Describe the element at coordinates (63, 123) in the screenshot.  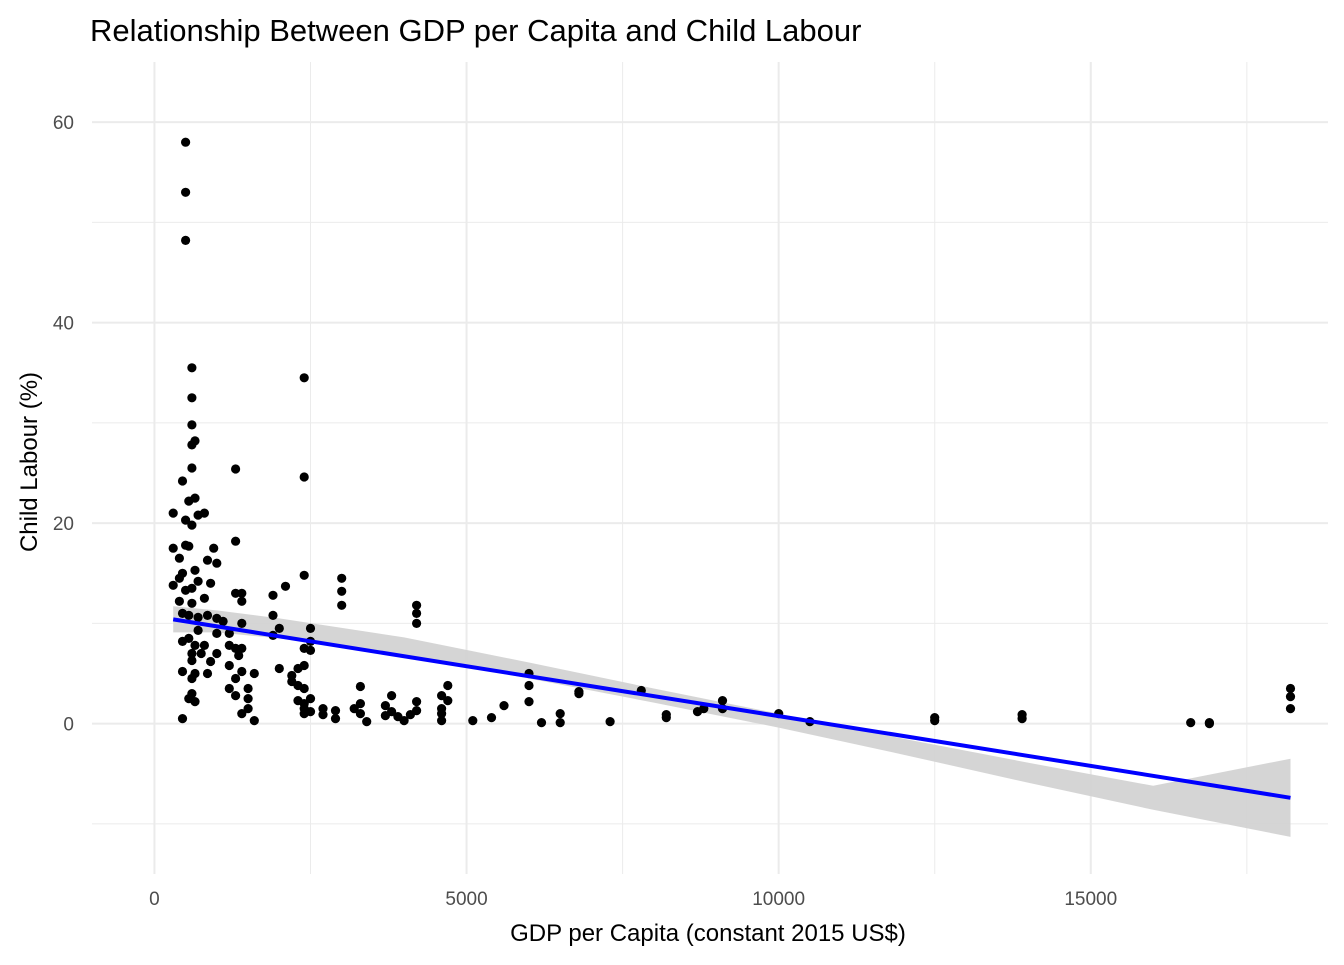
I see `y-tick-label: 60` at that location.